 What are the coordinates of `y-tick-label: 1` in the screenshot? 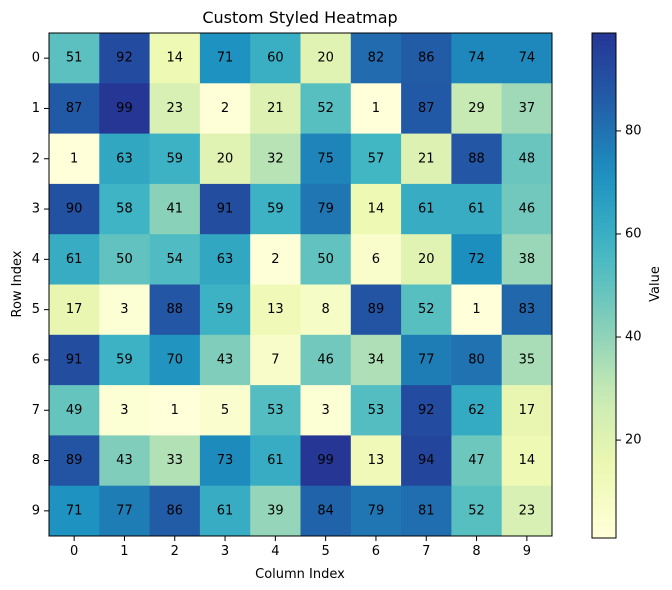 It's located at (36, 108).